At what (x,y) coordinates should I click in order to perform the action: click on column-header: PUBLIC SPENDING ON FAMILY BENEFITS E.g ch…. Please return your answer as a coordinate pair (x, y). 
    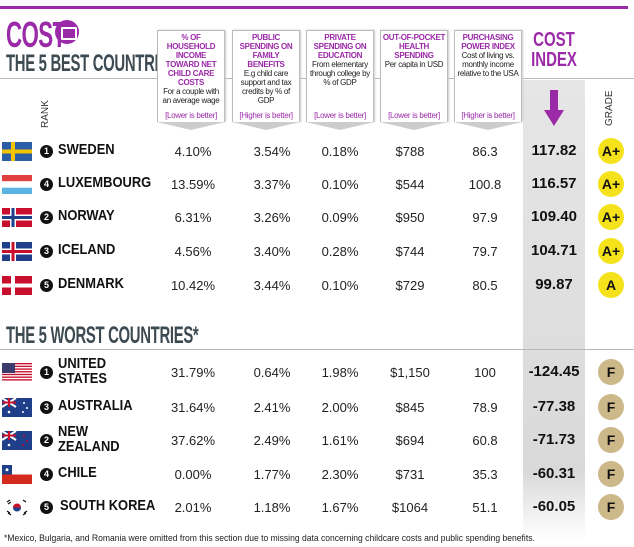
    Looking at the image, I should click on (266, 80).